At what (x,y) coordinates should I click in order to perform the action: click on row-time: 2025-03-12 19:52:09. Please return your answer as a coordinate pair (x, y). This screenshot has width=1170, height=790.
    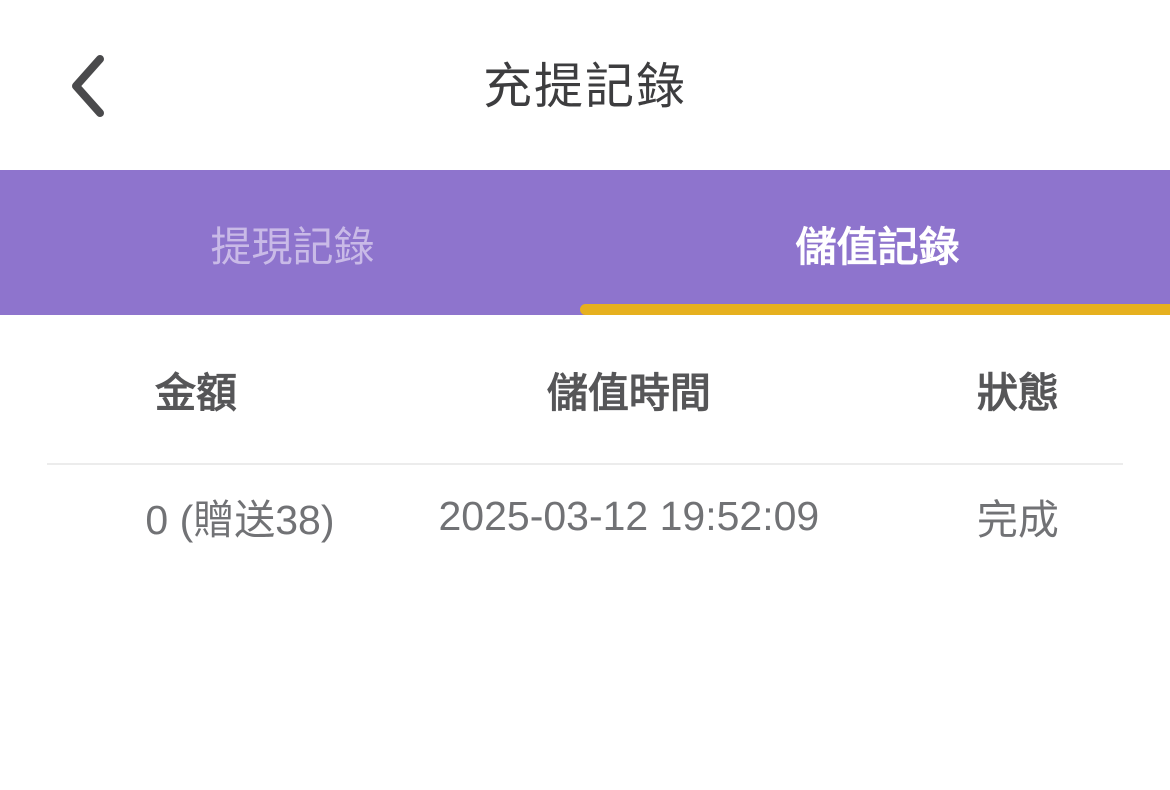
    Looking at the image, I should click on (629, 515).